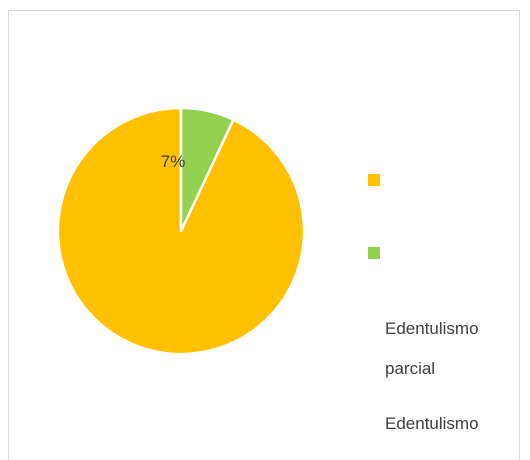  I want to click on pie-slice-total, so click(207, 169).